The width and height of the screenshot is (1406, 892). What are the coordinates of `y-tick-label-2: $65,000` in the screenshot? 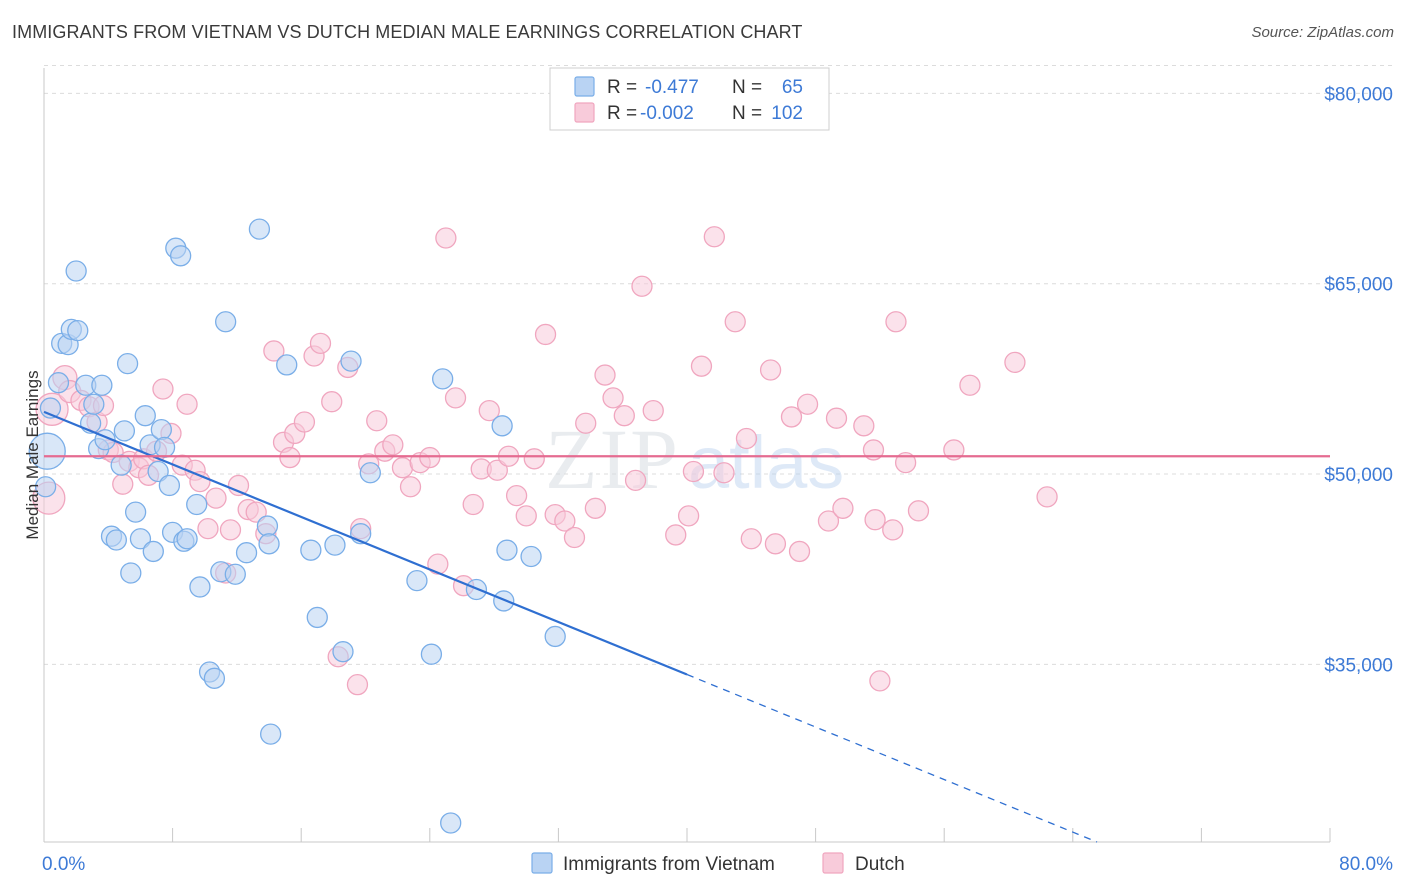 It's located at (1358, 285).